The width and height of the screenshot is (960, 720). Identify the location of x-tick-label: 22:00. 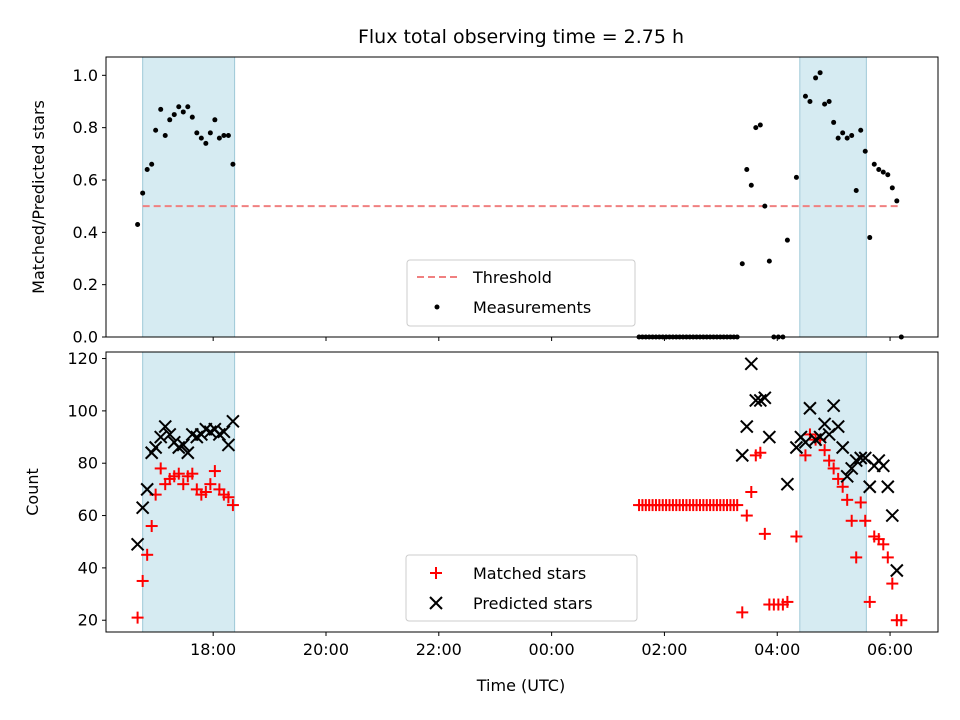
(439, 649).